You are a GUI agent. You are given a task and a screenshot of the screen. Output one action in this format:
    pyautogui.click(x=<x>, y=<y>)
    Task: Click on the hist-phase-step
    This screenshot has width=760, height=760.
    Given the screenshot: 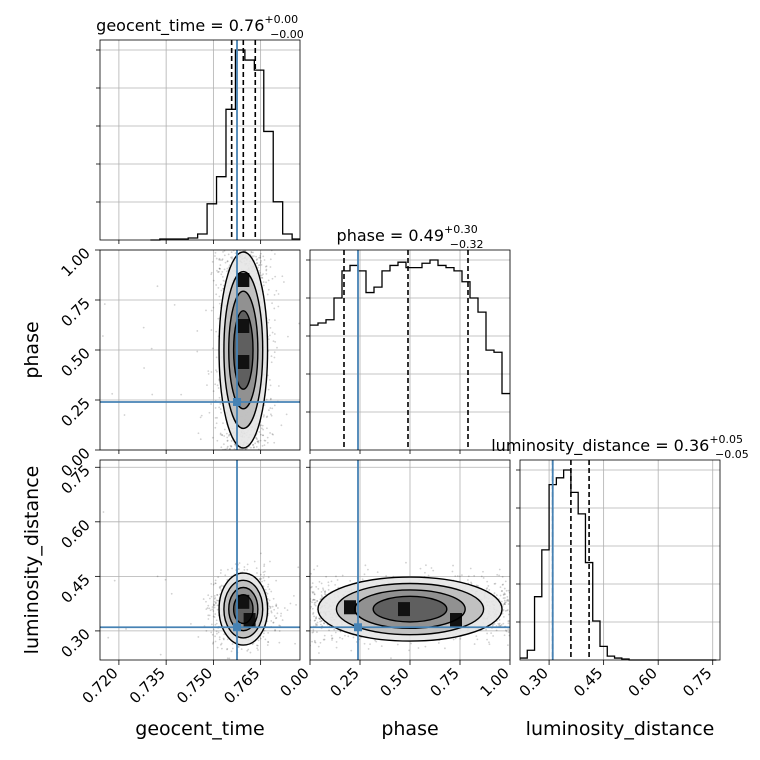 What is the action you would take?
    pyautogui.click(x=410, y=327)
    